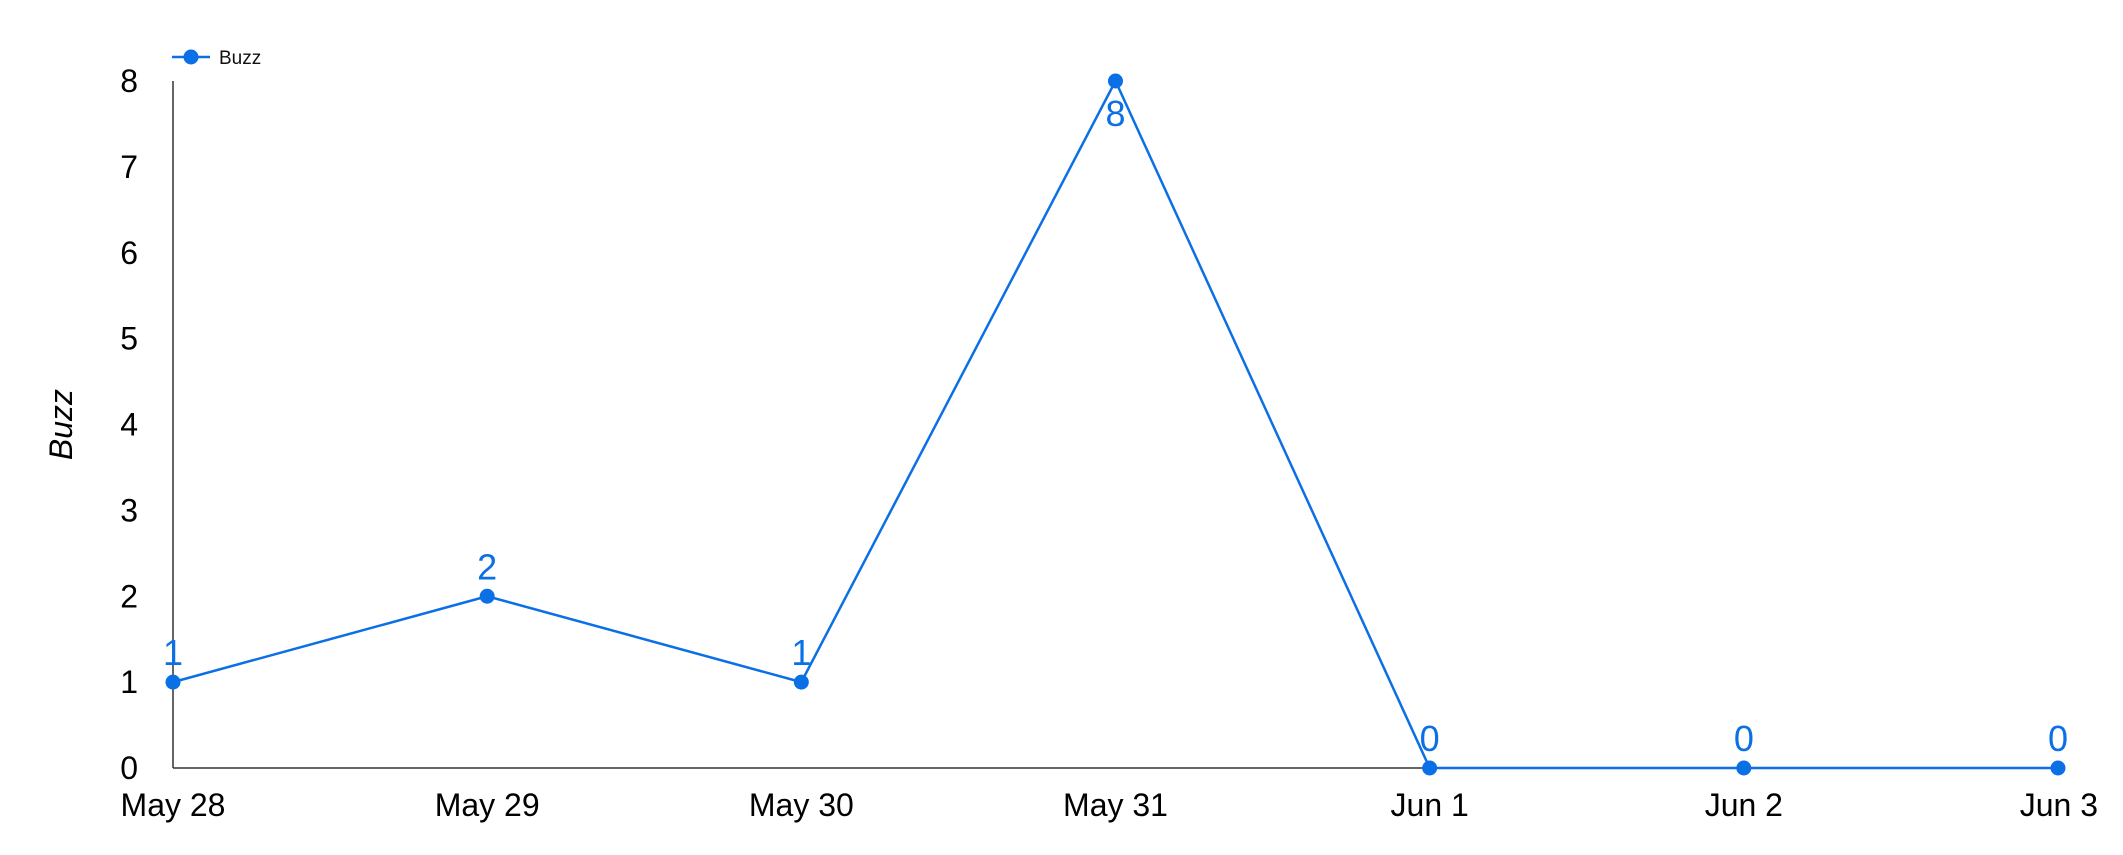 This screenshot has width=2123, height=855. Describe the element at coordinates (129, 167) in the screenshot. I see `y-tick-label: 7` at that location.